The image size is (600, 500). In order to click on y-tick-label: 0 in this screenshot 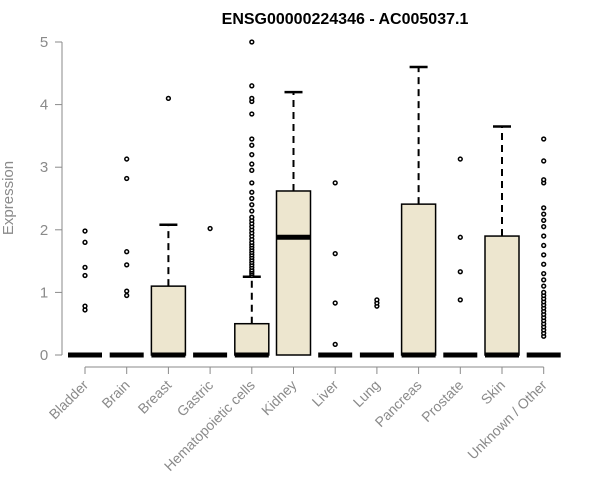, I will do `click(44, 355)`.